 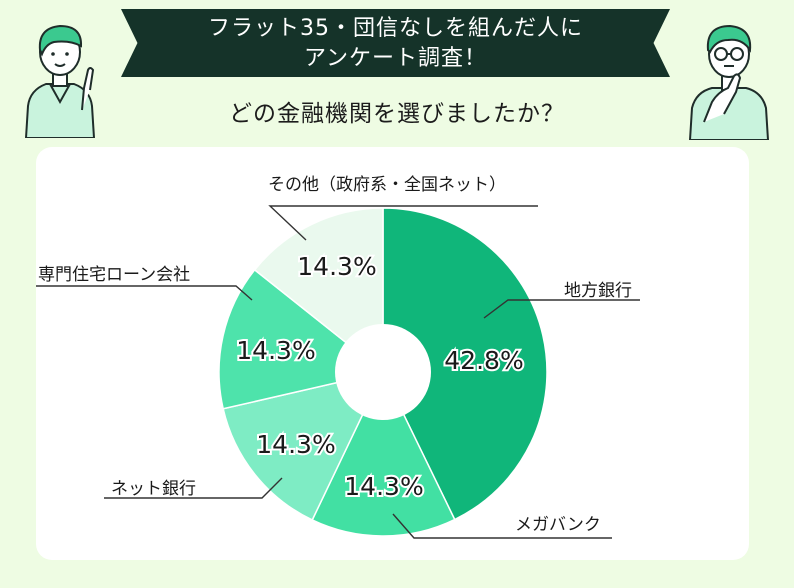 What do you see at coordinates (295, 444) in the screenshot?
I see `slice-value-label-3: 14.3%` at bounding box center [295, 444].